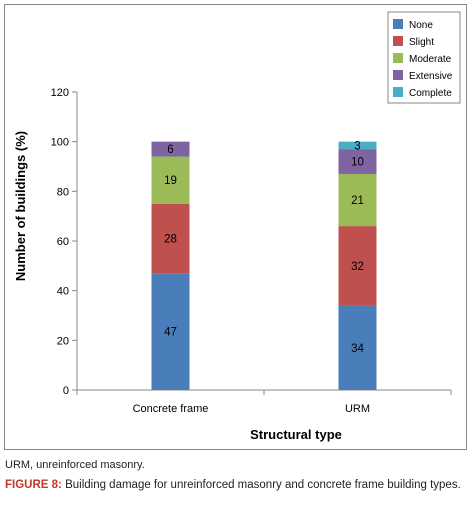 This screenshot has height=527, width=472. What do you see at coordinates (66, 391) in the screenshot?
I see `y-tick-label: 0` at bounding box center [66, 391].